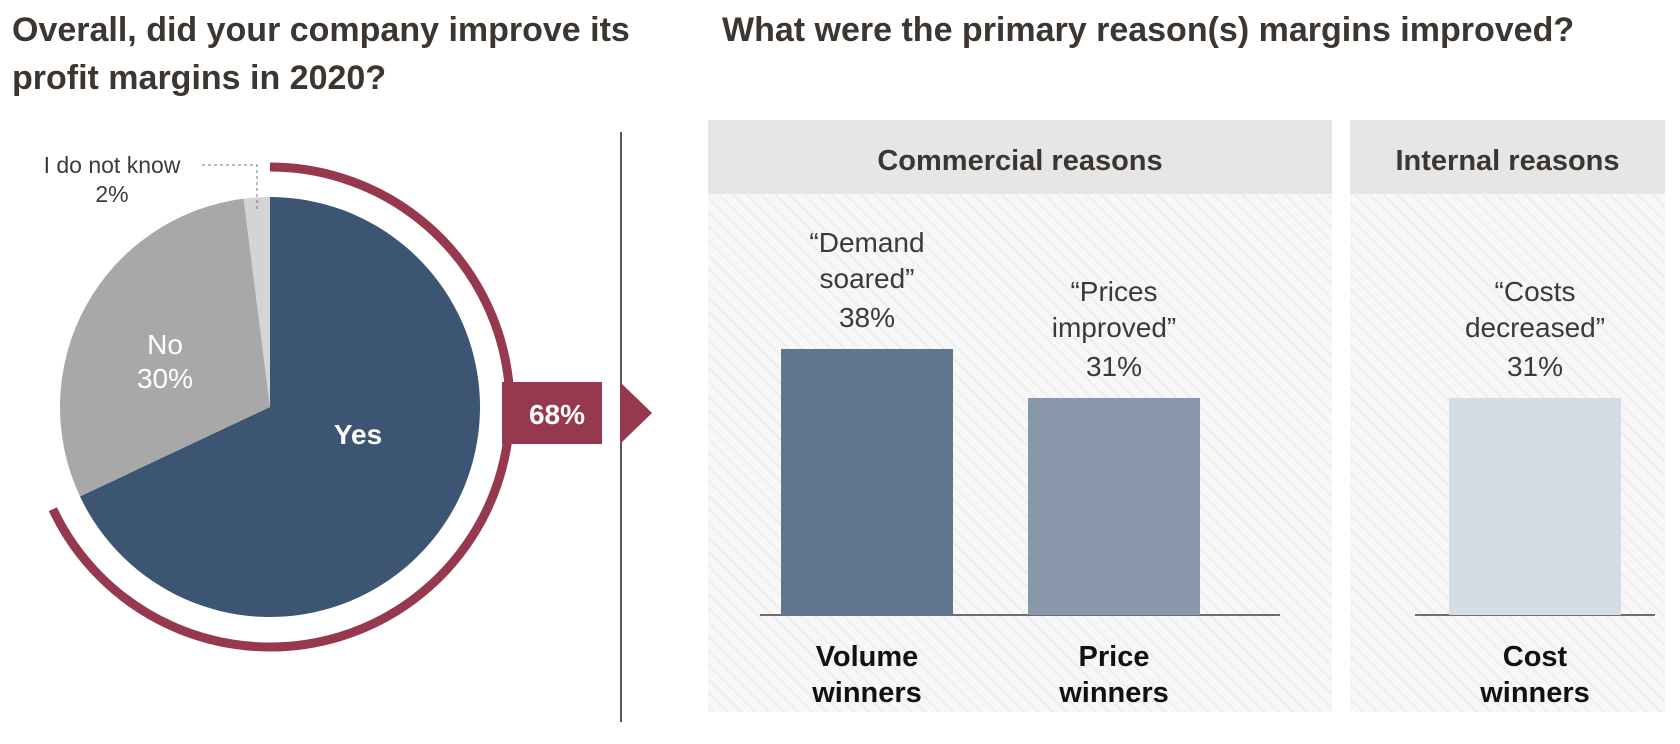 Image resolution: width=1680 pixels, height=744 pixels. Describe the element at coordinates (230, 187) in the screenshot. I see `dont-know-leader-line` at that location.